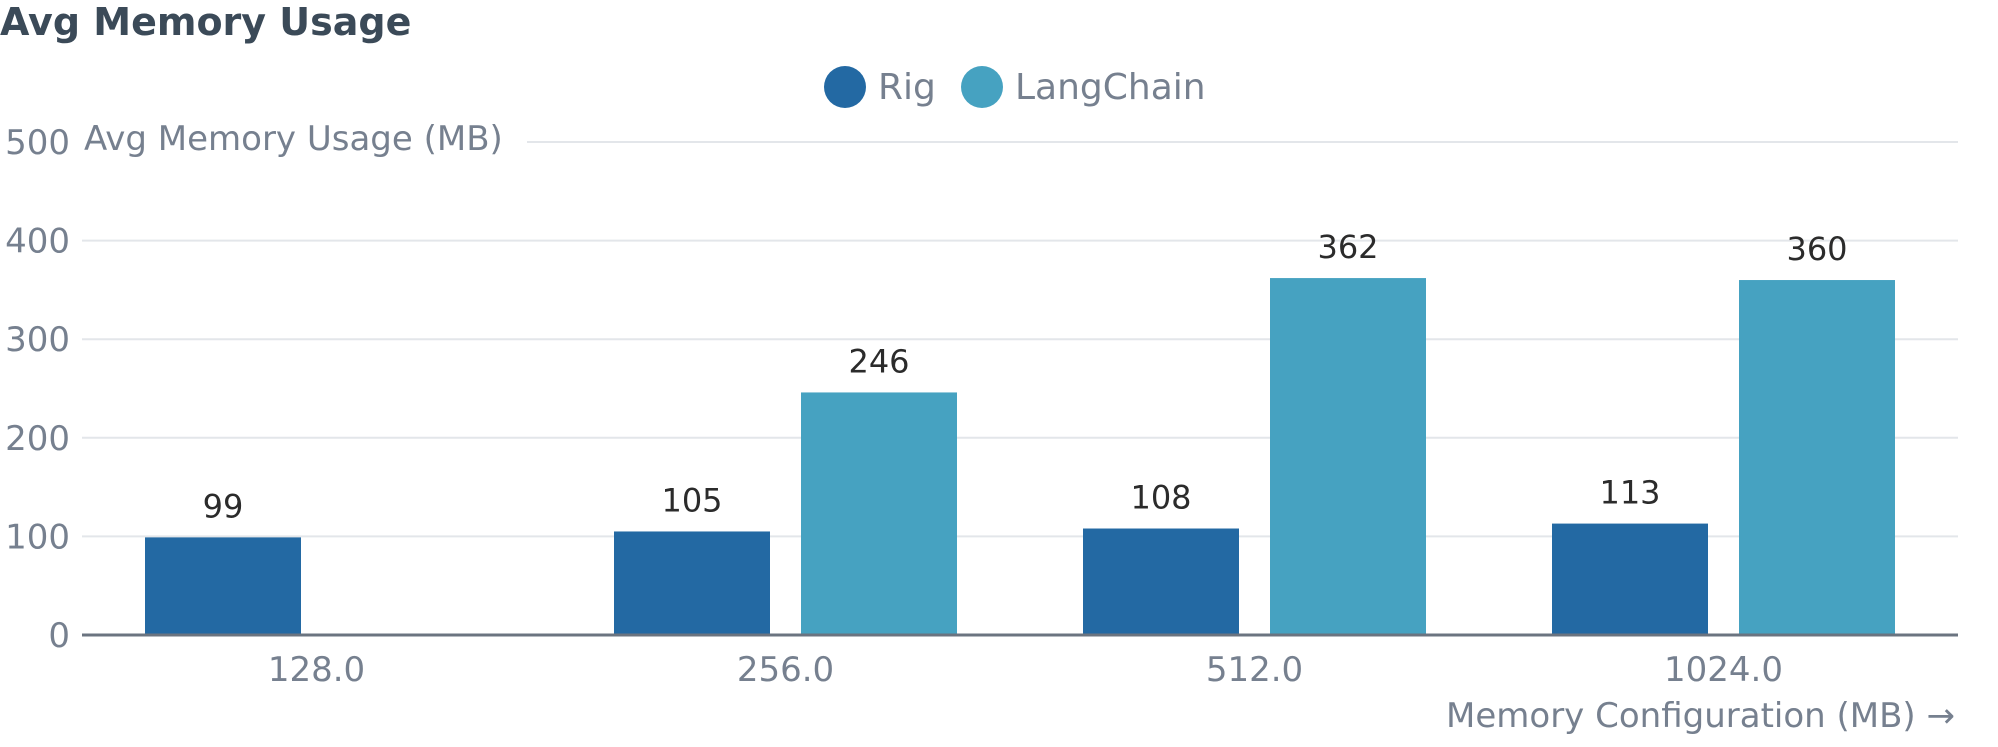 This screenshot has width=1998, height=747. I want to click on data-label: 108, so click(1160, 498).